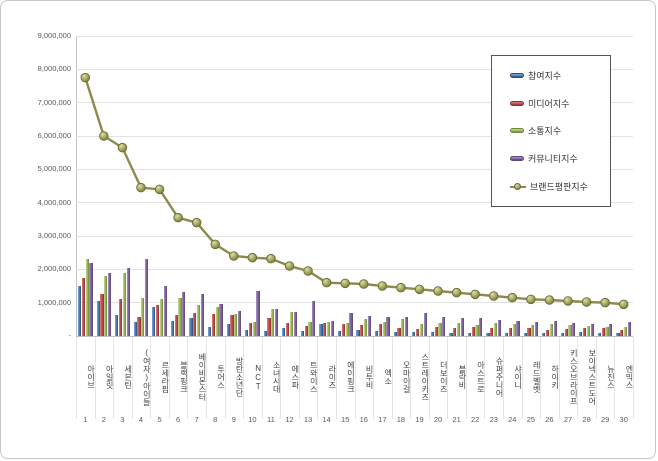 The width and height of the screenshot is (658, 461). Describe the element at coordinates (586, 419) in the screenshot. I see `rank-label: 28` at that location.